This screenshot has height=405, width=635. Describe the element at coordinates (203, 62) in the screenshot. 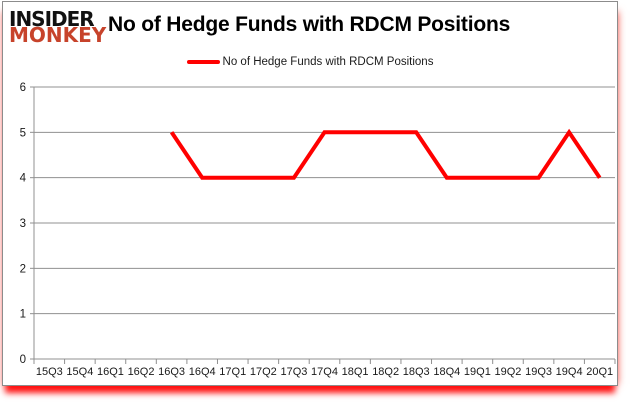

I see `legend-line-swatch-icon` at that location.